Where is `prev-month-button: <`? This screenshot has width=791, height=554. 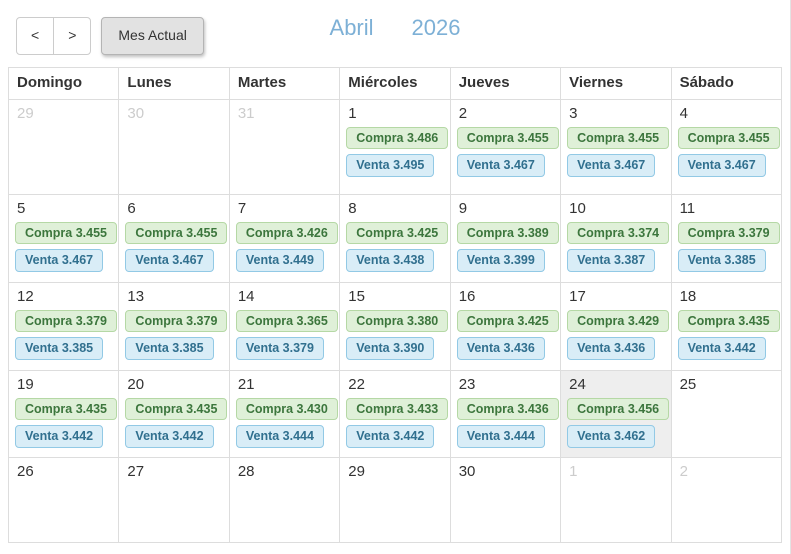
prev-month-button: < is located at coordinates (35, 36).